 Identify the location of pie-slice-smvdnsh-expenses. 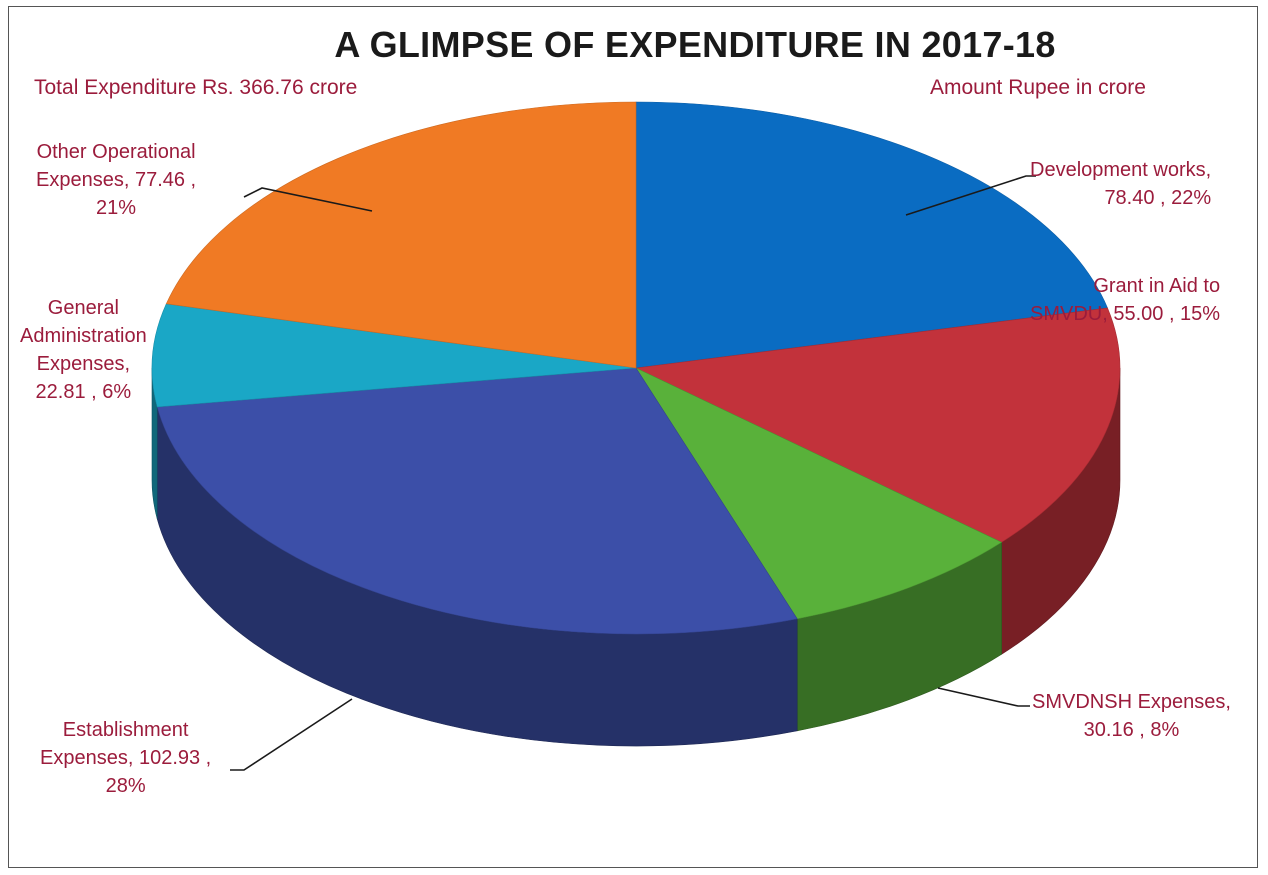
(819, 493).